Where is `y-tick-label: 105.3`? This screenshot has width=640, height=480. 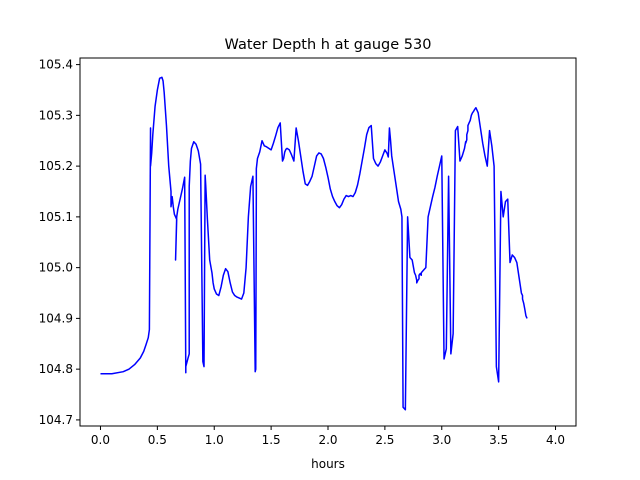 y-tick-label: 105.3 is located at coordinates (56, 115).